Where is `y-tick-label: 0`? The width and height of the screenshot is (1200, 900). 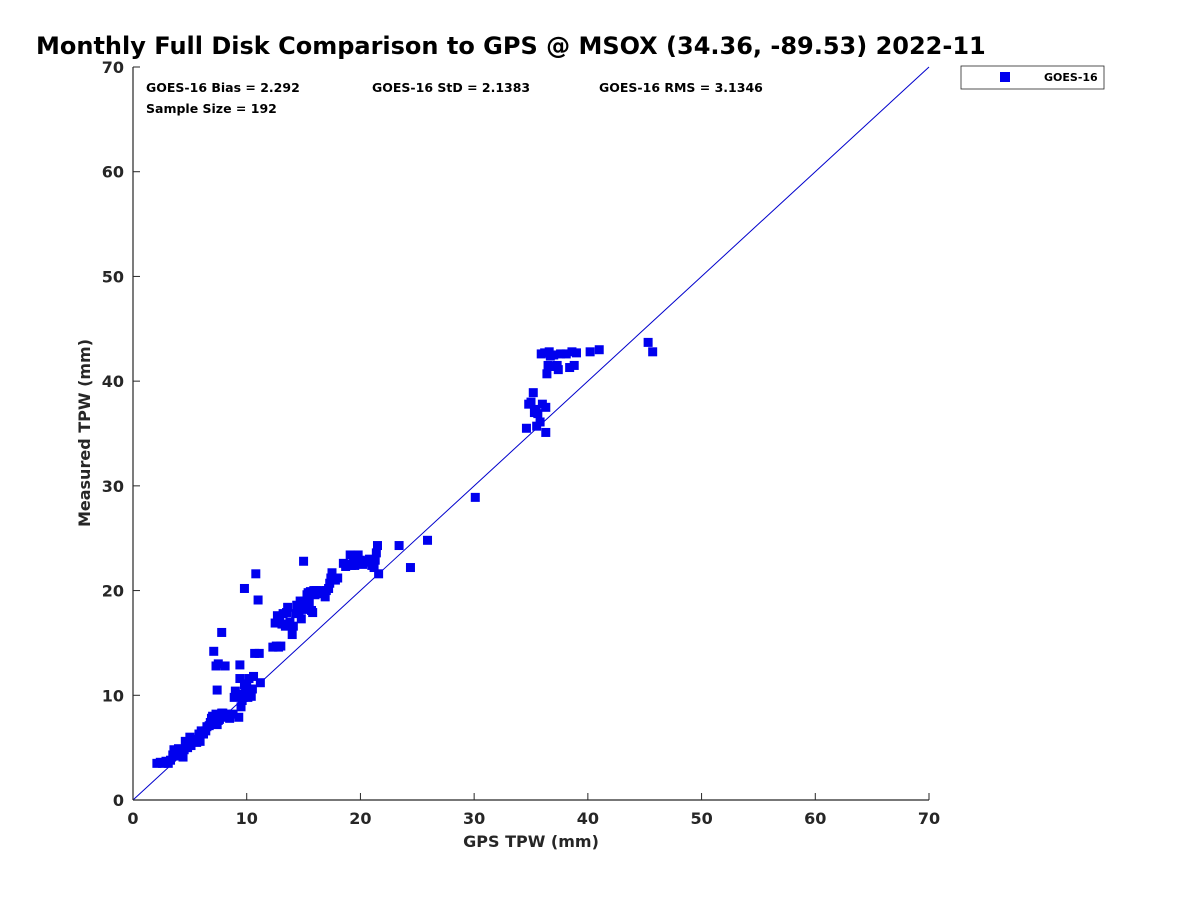
y-tick-label: 0 is located at coordinates (118, 800).